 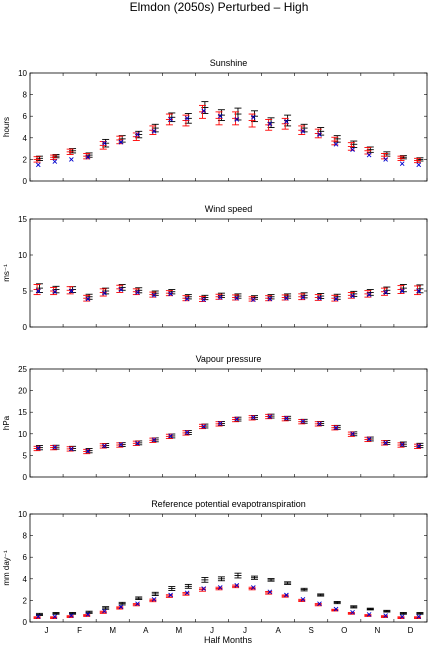 I want to click on y-tick-label: 6, so click(x=25, y=116).